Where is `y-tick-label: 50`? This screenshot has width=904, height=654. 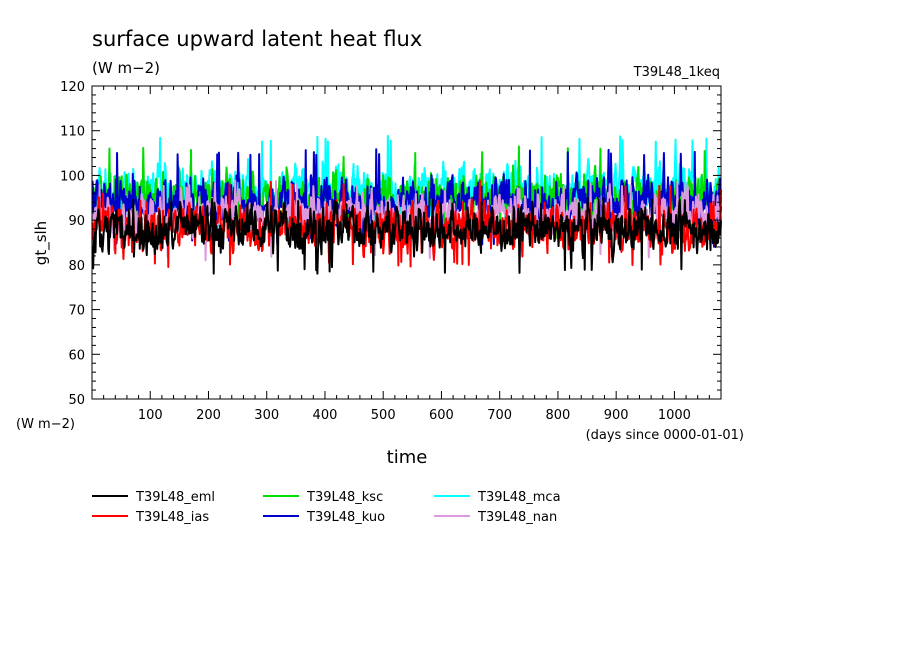
y-tick-label: 50 is located at coordinates (76, 400).